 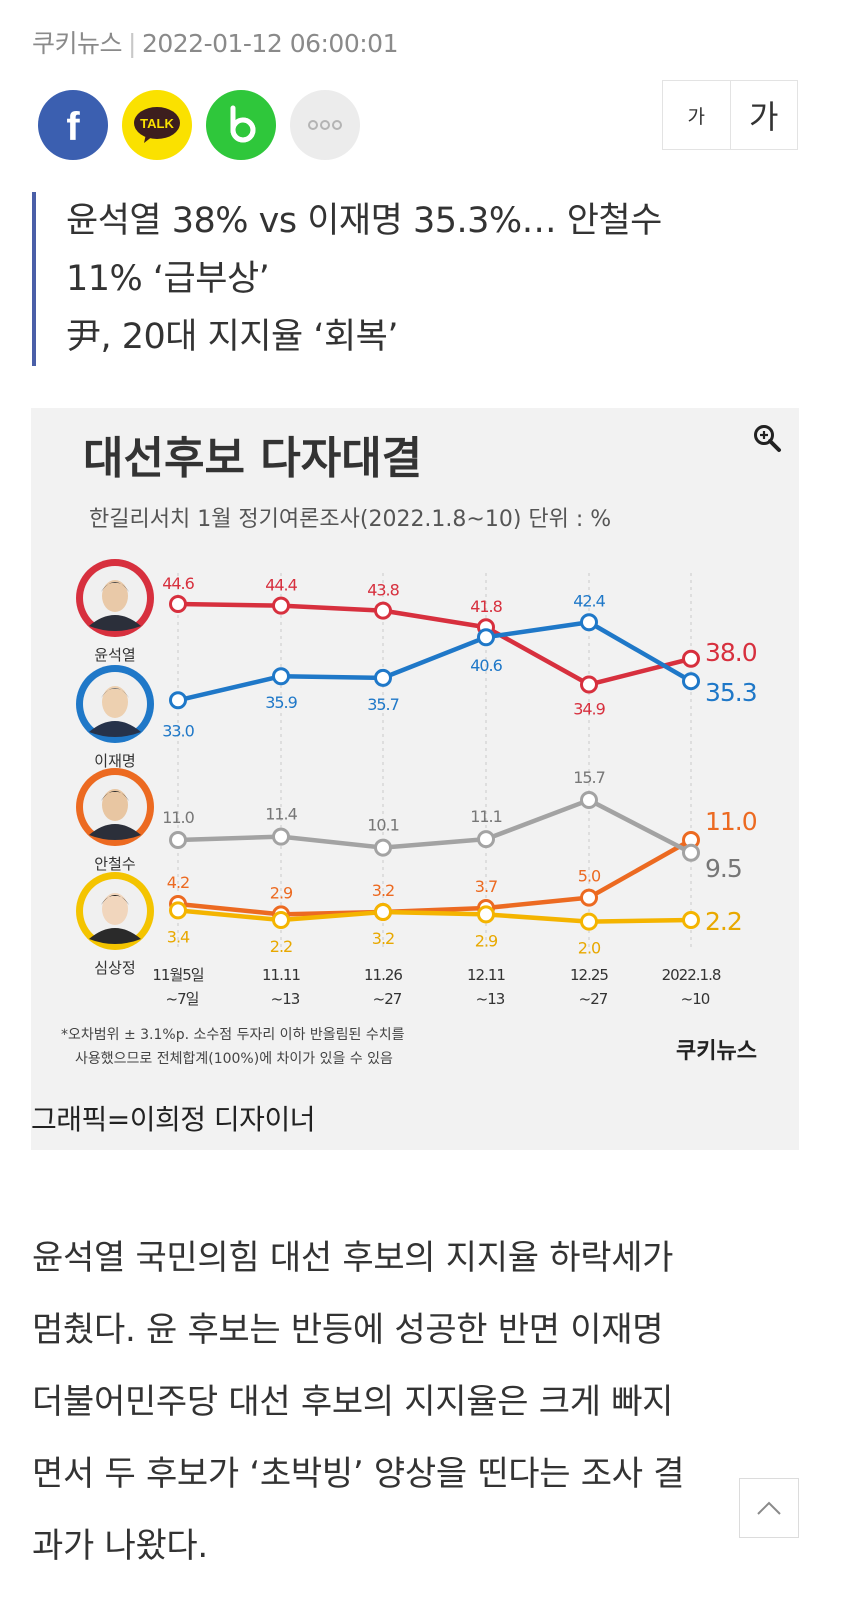 I want to click on data-label: 33.0, so click(x=178, y=730).